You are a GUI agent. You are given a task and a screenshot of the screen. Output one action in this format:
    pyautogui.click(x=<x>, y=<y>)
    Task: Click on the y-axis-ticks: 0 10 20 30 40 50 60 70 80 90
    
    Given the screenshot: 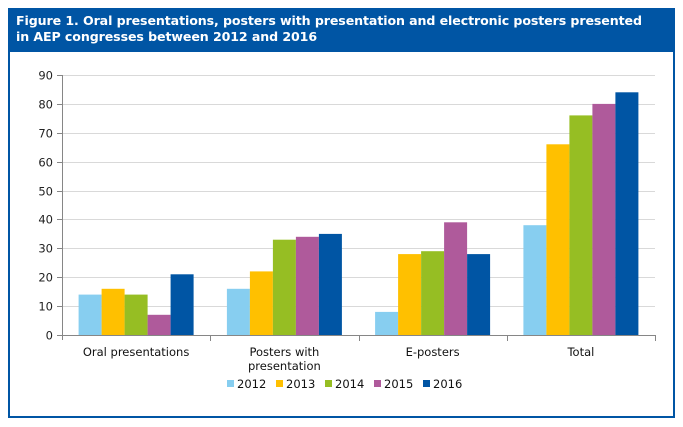 What is the action you would take?
    pyautogui.click(x=45, y=206)
    